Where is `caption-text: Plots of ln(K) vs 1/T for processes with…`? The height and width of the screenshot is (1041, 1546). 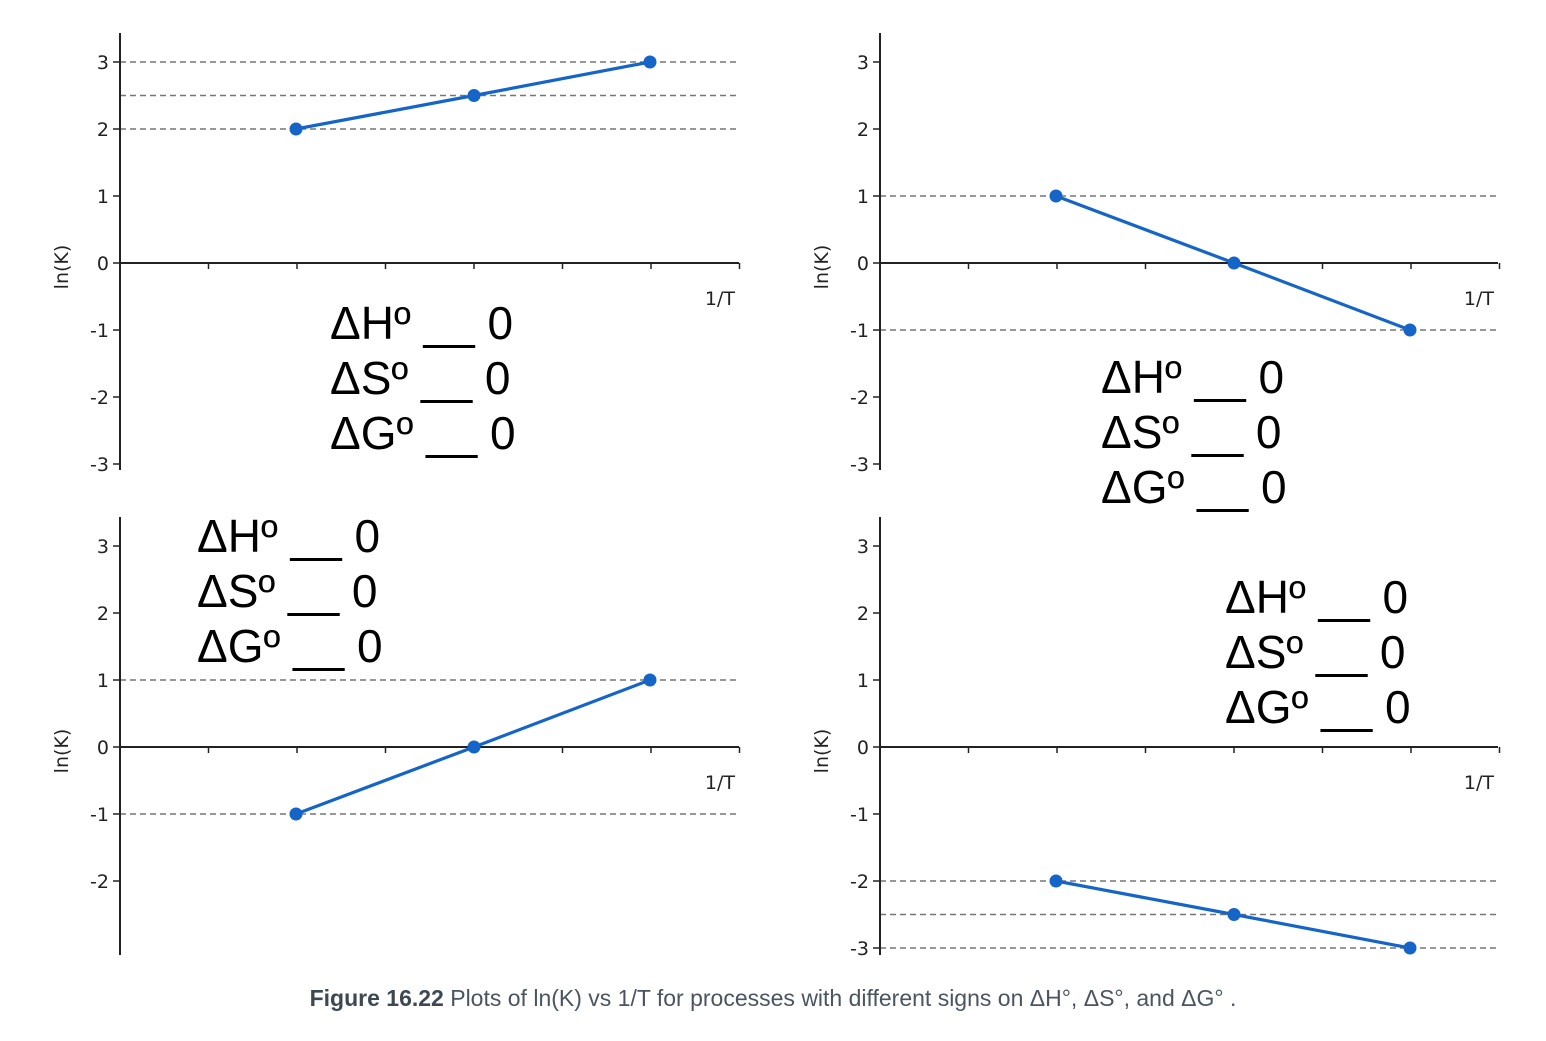
caption-text: Plots of ln(K) vs 1/T for processes with… is located at coordinates (840, 998).